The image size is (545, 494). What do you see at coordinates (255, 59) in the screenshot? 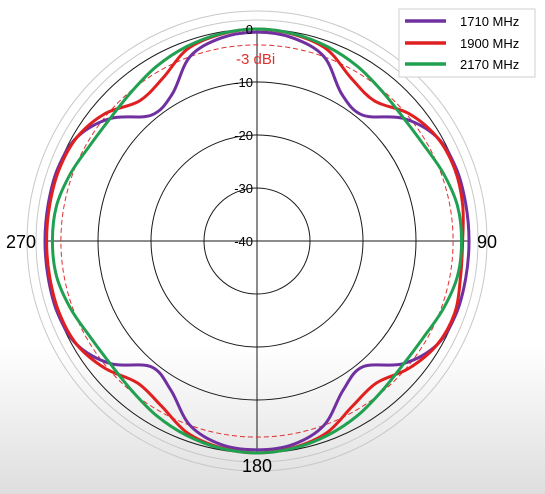
I see `reference-label: -3 dBi` at bounding box center [255, 59].